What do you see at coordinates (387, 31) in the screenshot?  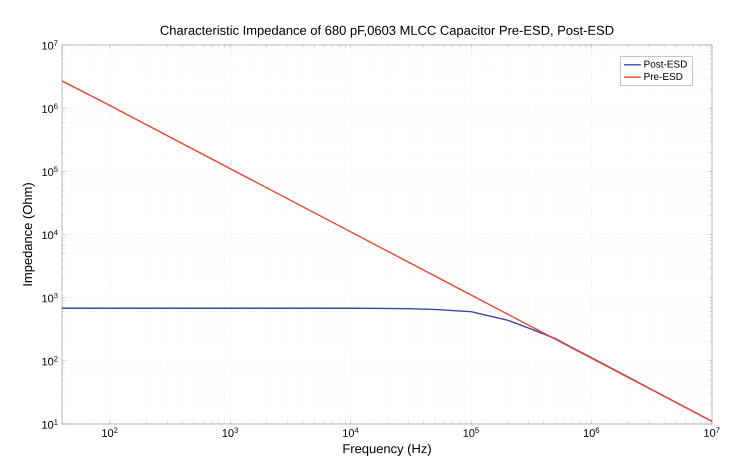 I see `chart-title: Characteristic Impedance of 680 pF,0603 MLCC Capacitor Pre-ESD, Post-ESD` at bounding box center [387, 31].